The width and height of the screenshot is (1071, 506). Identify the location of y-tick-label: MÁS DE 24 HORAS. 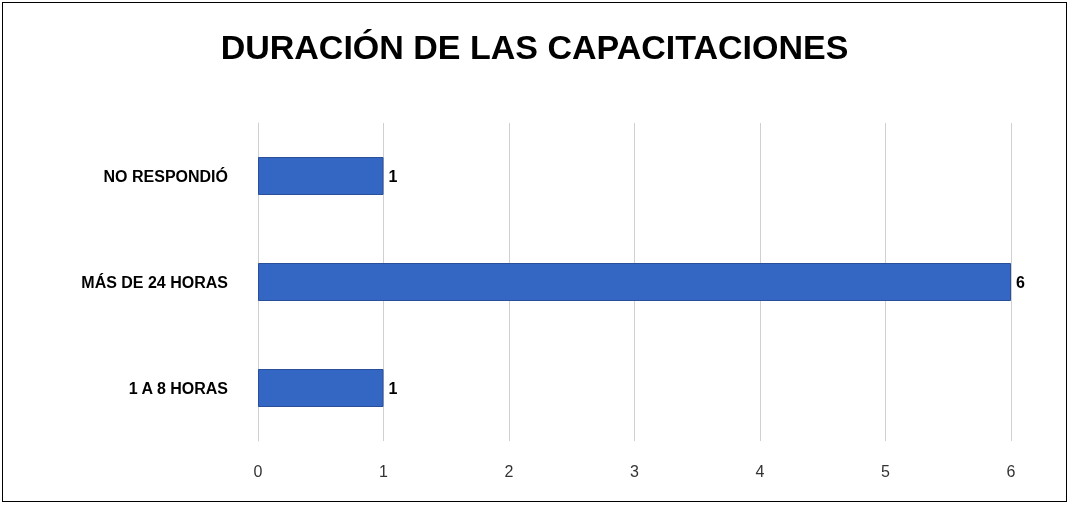
(155, 281).